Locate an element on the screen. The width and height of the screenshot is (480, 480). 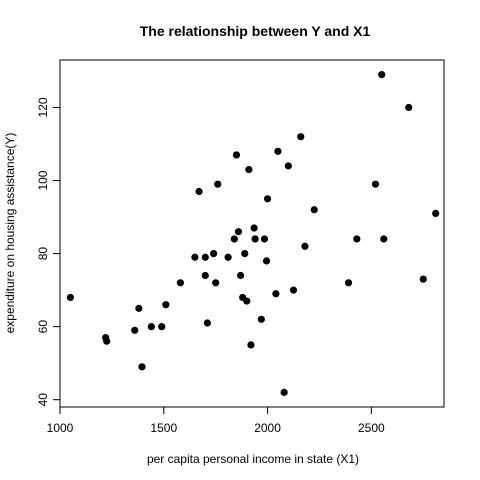
y-tick-label: 60 is located at coordinates (43, 327).